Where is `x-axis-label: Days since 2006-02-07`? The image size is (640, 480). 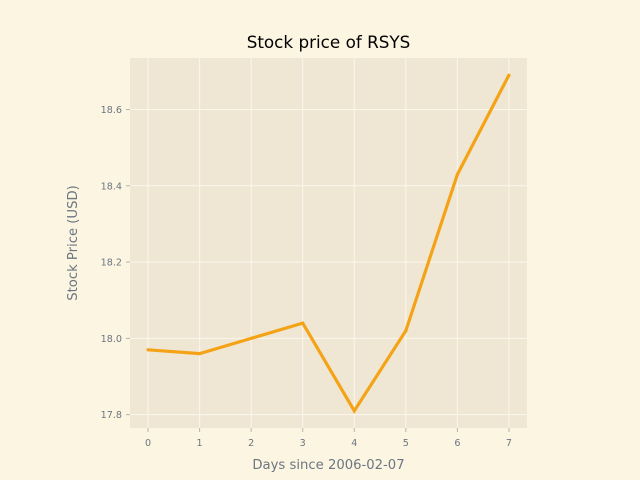 x-axis-label: Days since 2006-02-07 is located at coordinates (328, 465).